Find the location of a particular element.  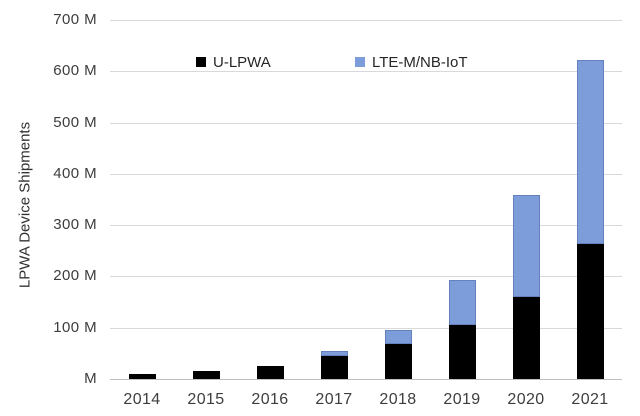

bar-2016 is located at coordinates (270, 372).